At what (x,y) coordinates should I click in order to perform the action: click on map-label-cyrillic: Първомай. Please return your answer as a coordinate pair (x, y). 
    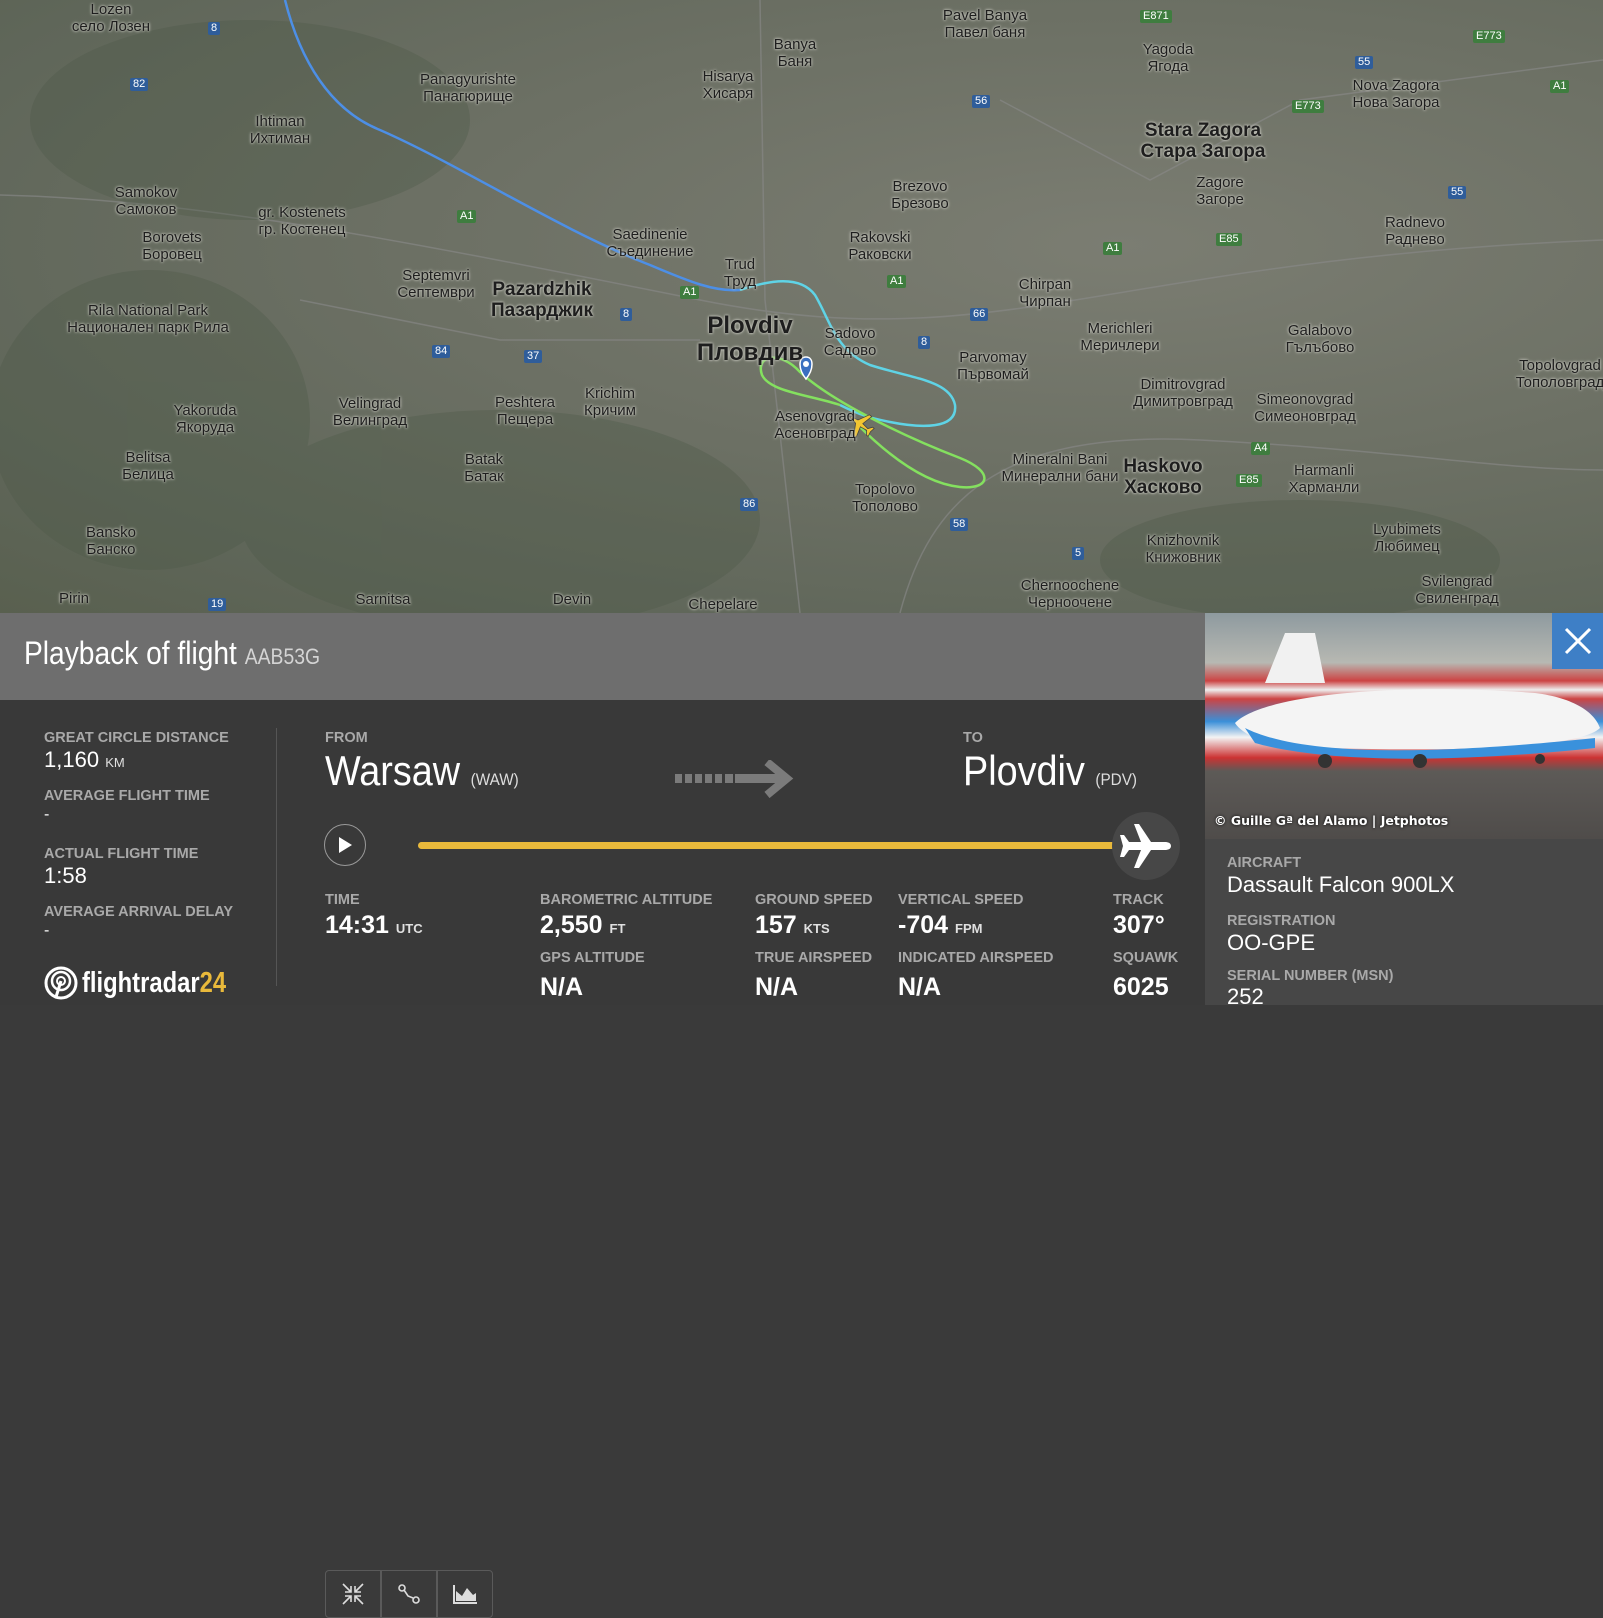
    Looking at the image, I should click on (993, 374).